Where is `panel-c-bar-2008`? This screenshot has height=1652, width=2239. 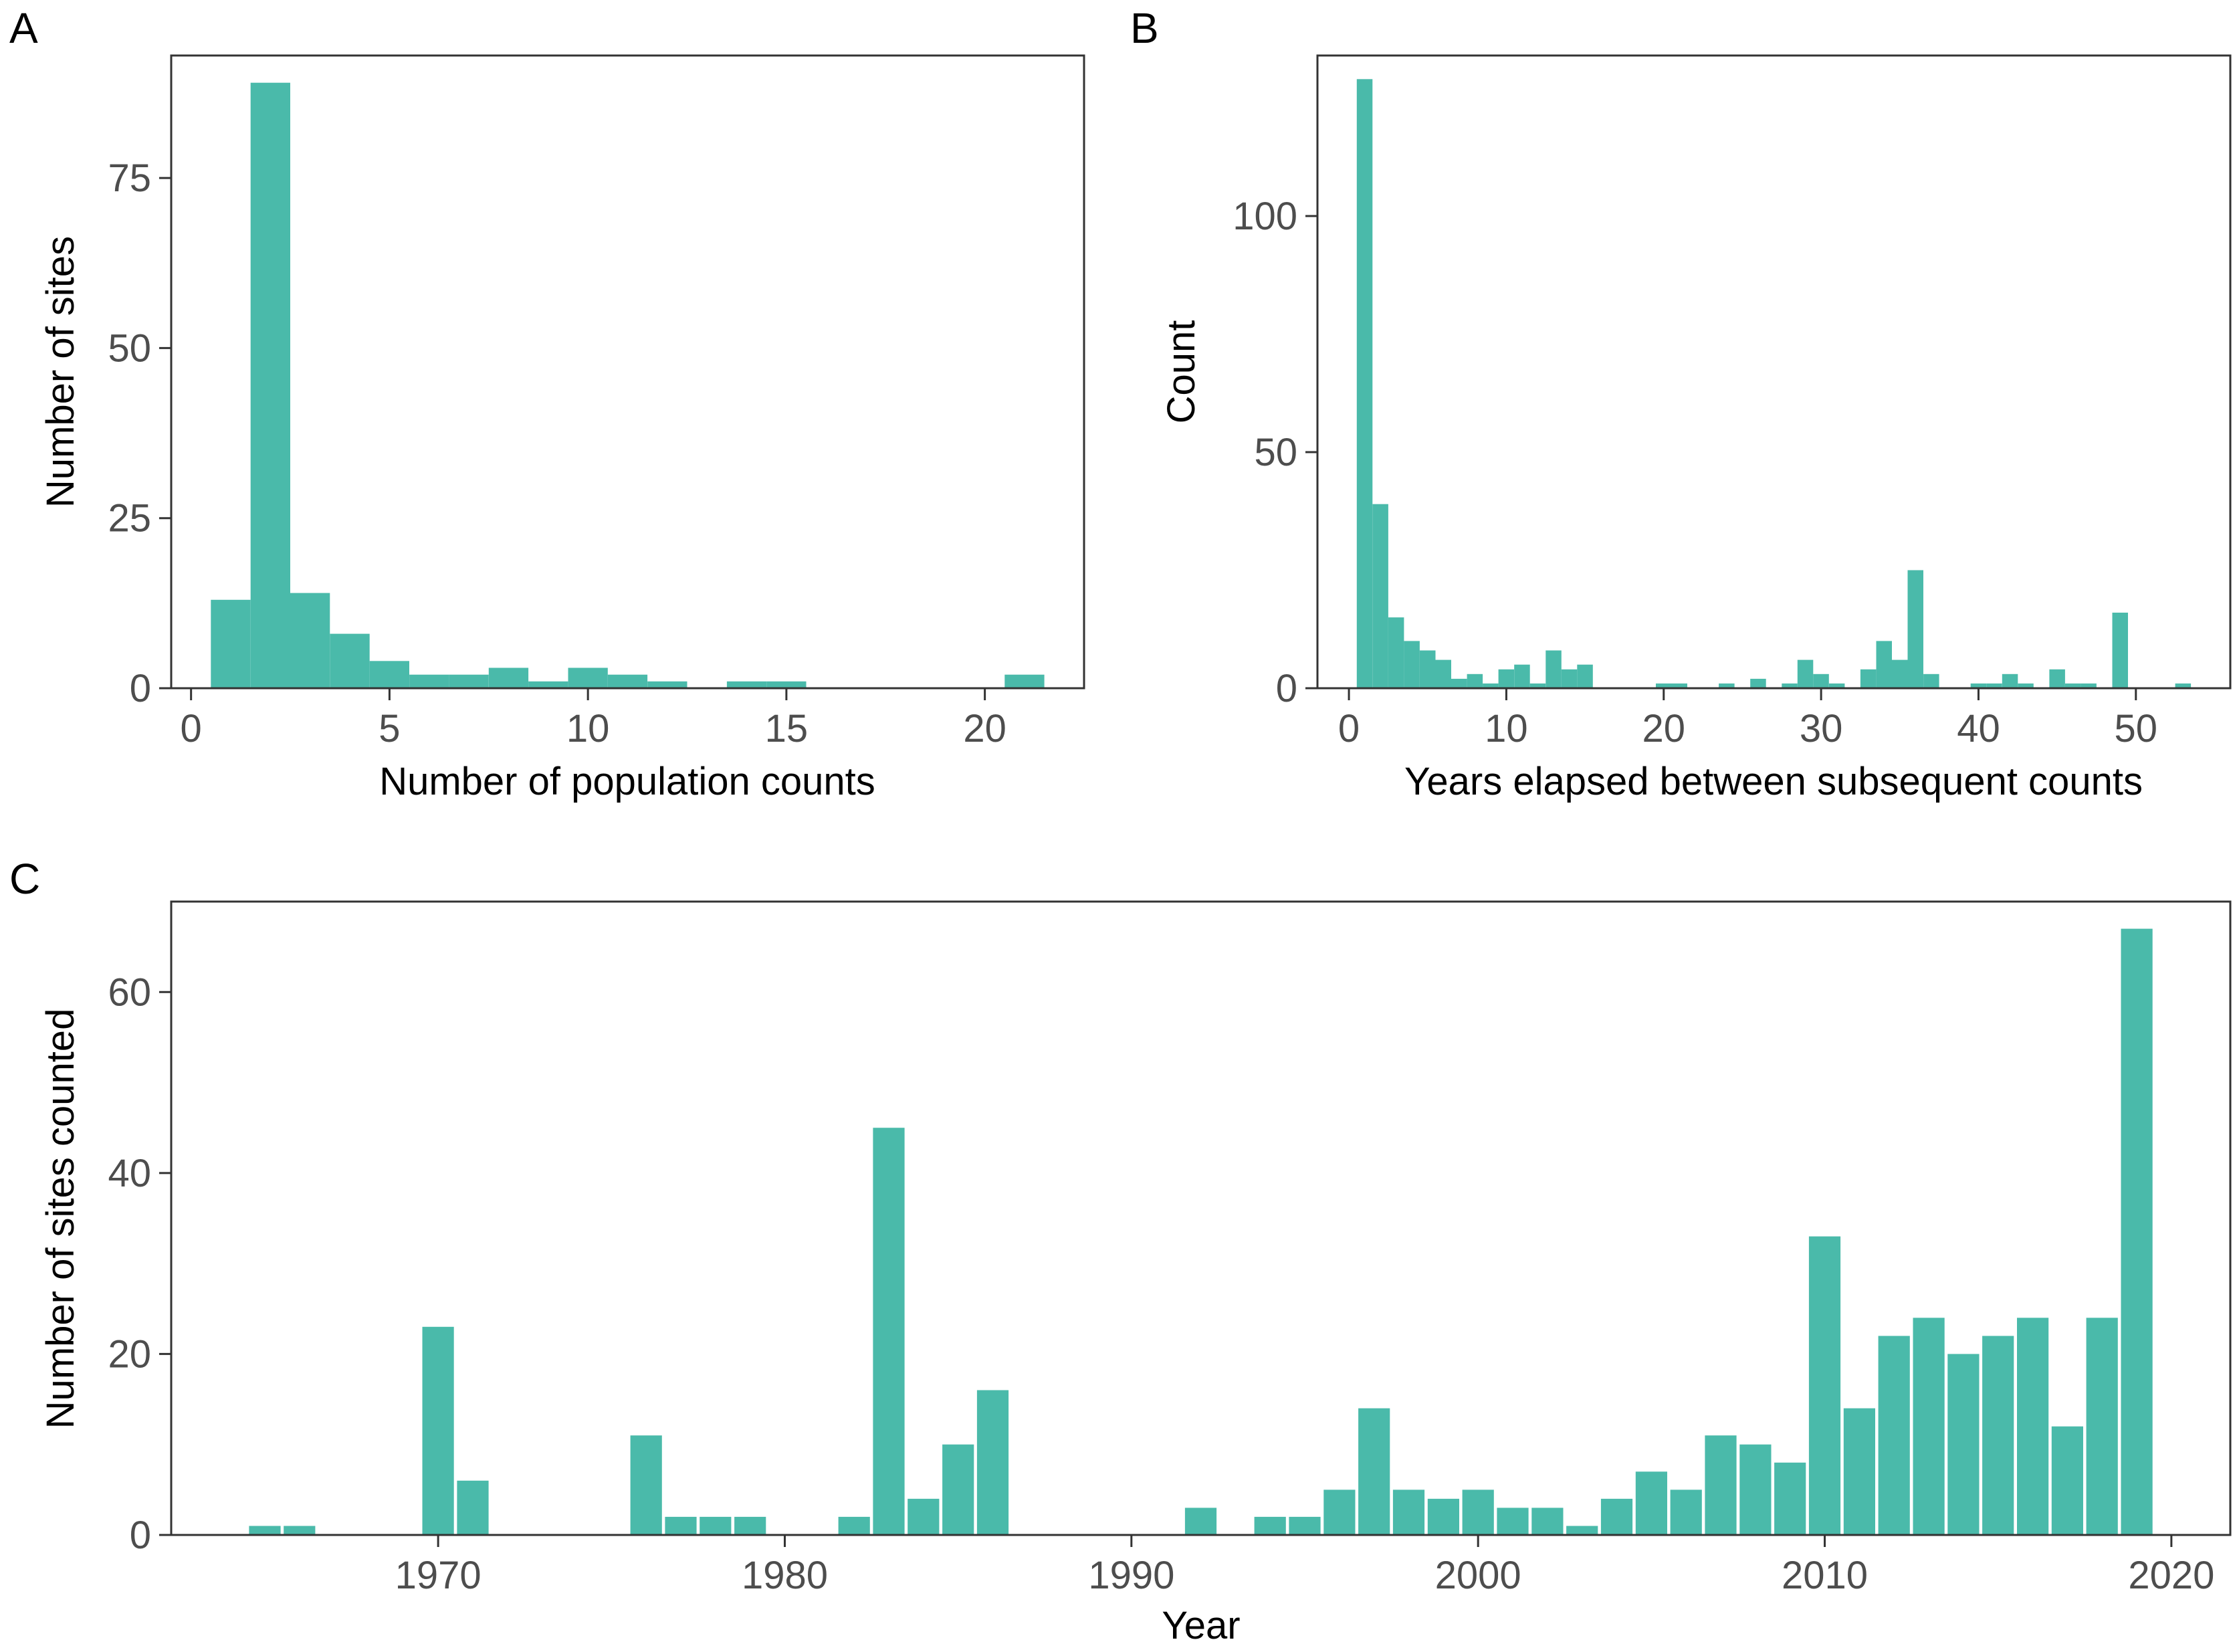 panel-c-bar-2008 is located at coordinates (1756, 1489).